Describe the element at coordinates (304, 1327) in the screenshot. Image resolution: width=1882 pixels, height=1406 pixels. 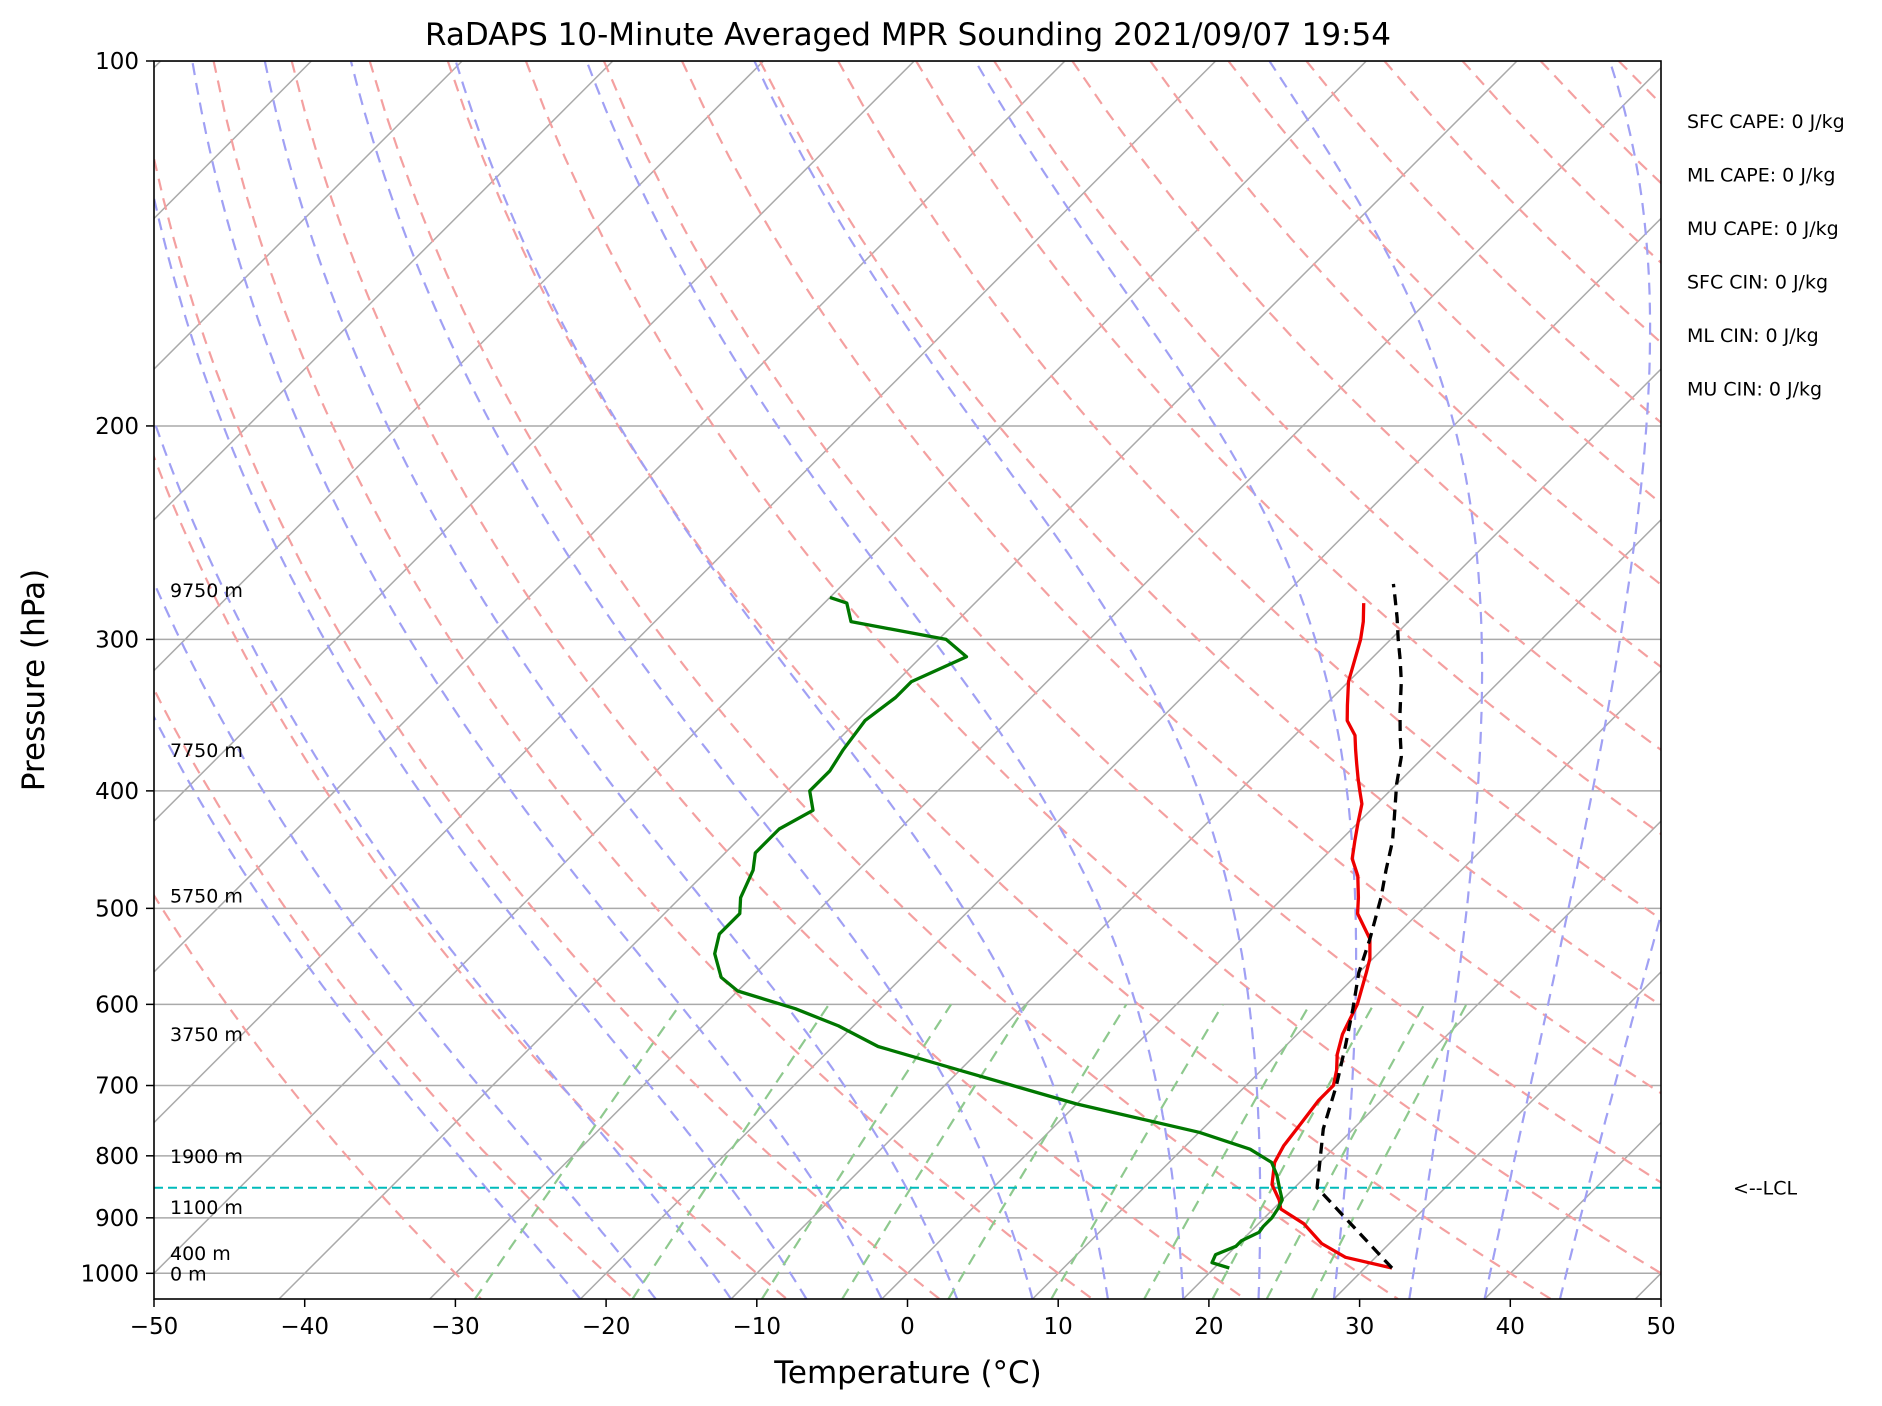
I see `x-tick-label: −40` at that location.